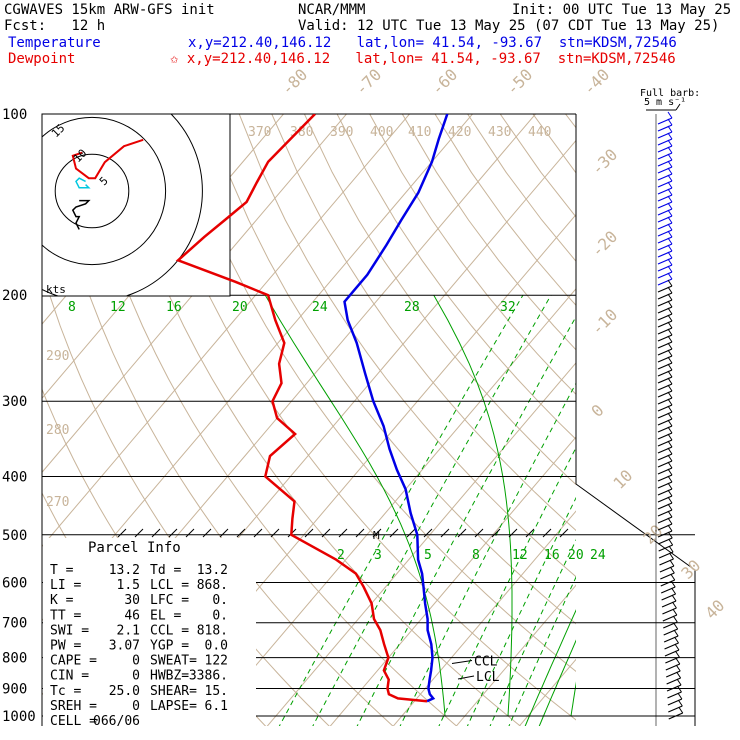 The height and width of the screenshot is (740, 740). What do you see at coordinates (519, 82) in the screenshot?
I see `isotherm-label: -50` at bounding box center [519, 82].